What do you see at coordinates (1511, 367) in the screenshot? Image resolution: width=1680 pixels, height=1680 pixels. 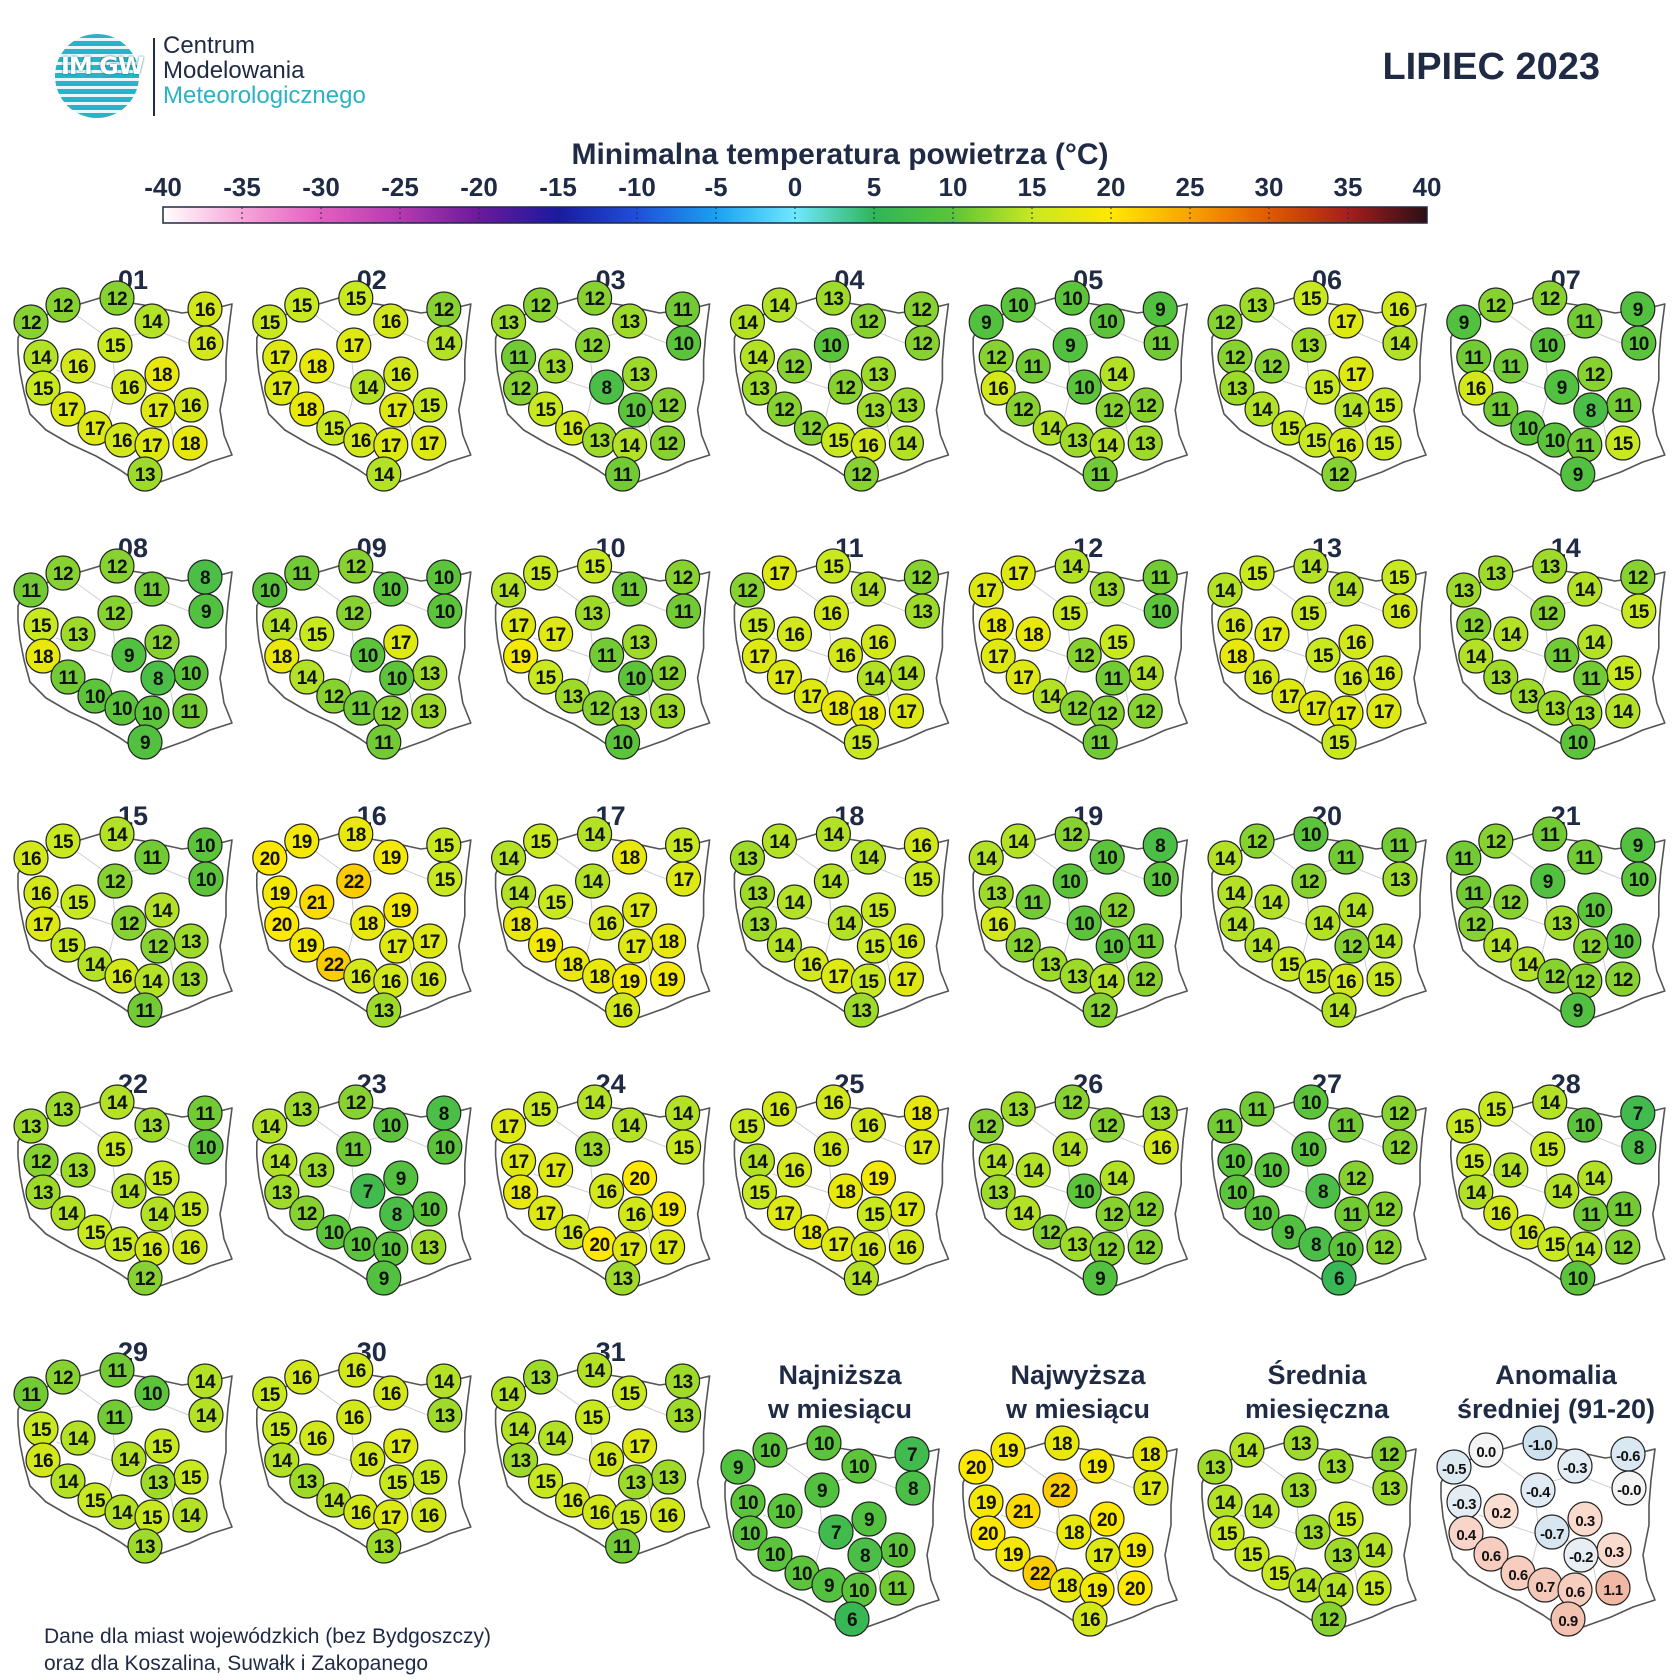 I see `city-value-label: 11` at bounding box center [1511, 367].